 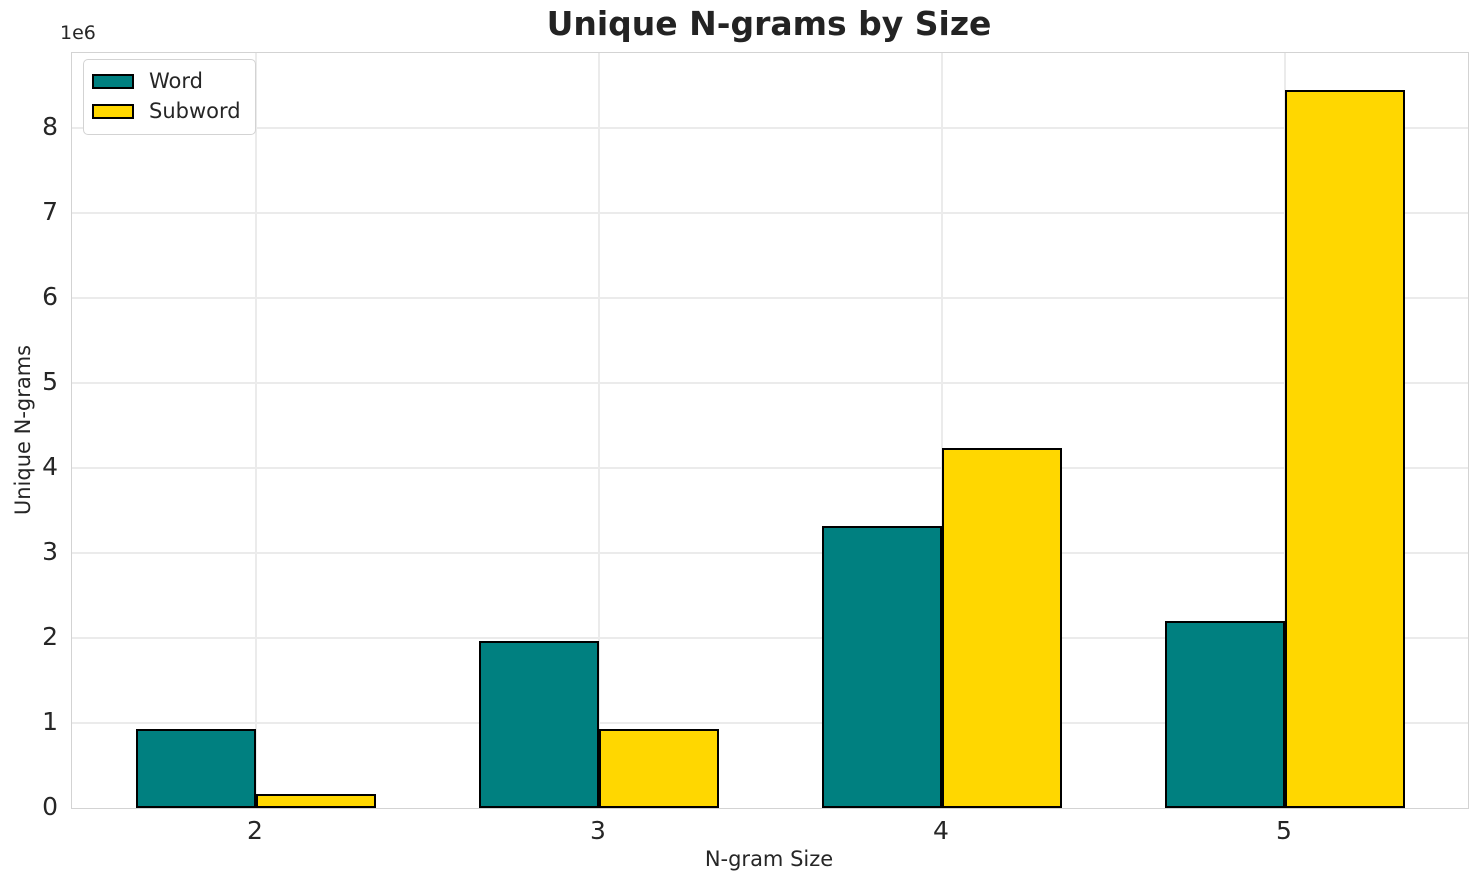 I want to click on legend-item-subword: Subword, so click(x=166, y=111).